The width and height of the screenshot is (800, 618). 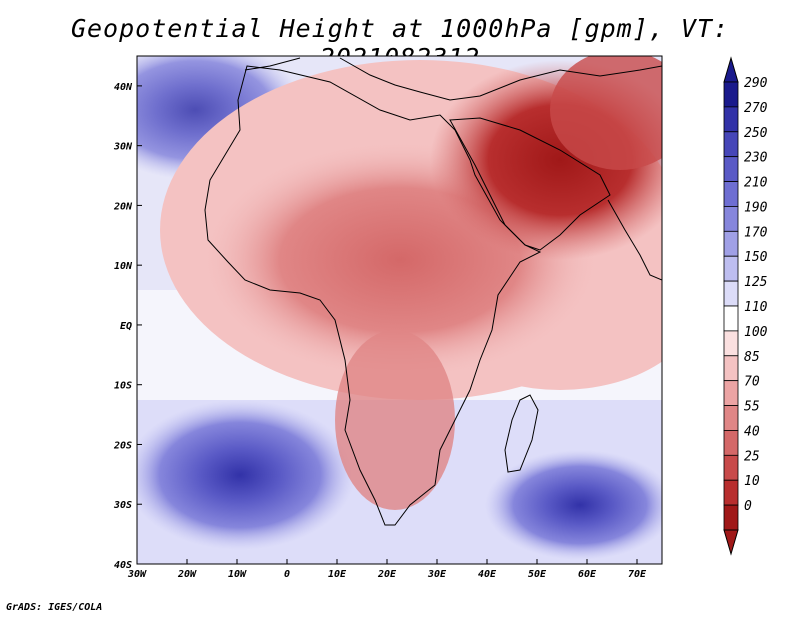 I want to click on lat-tick-label: 30N, so click(x=123, y=147).